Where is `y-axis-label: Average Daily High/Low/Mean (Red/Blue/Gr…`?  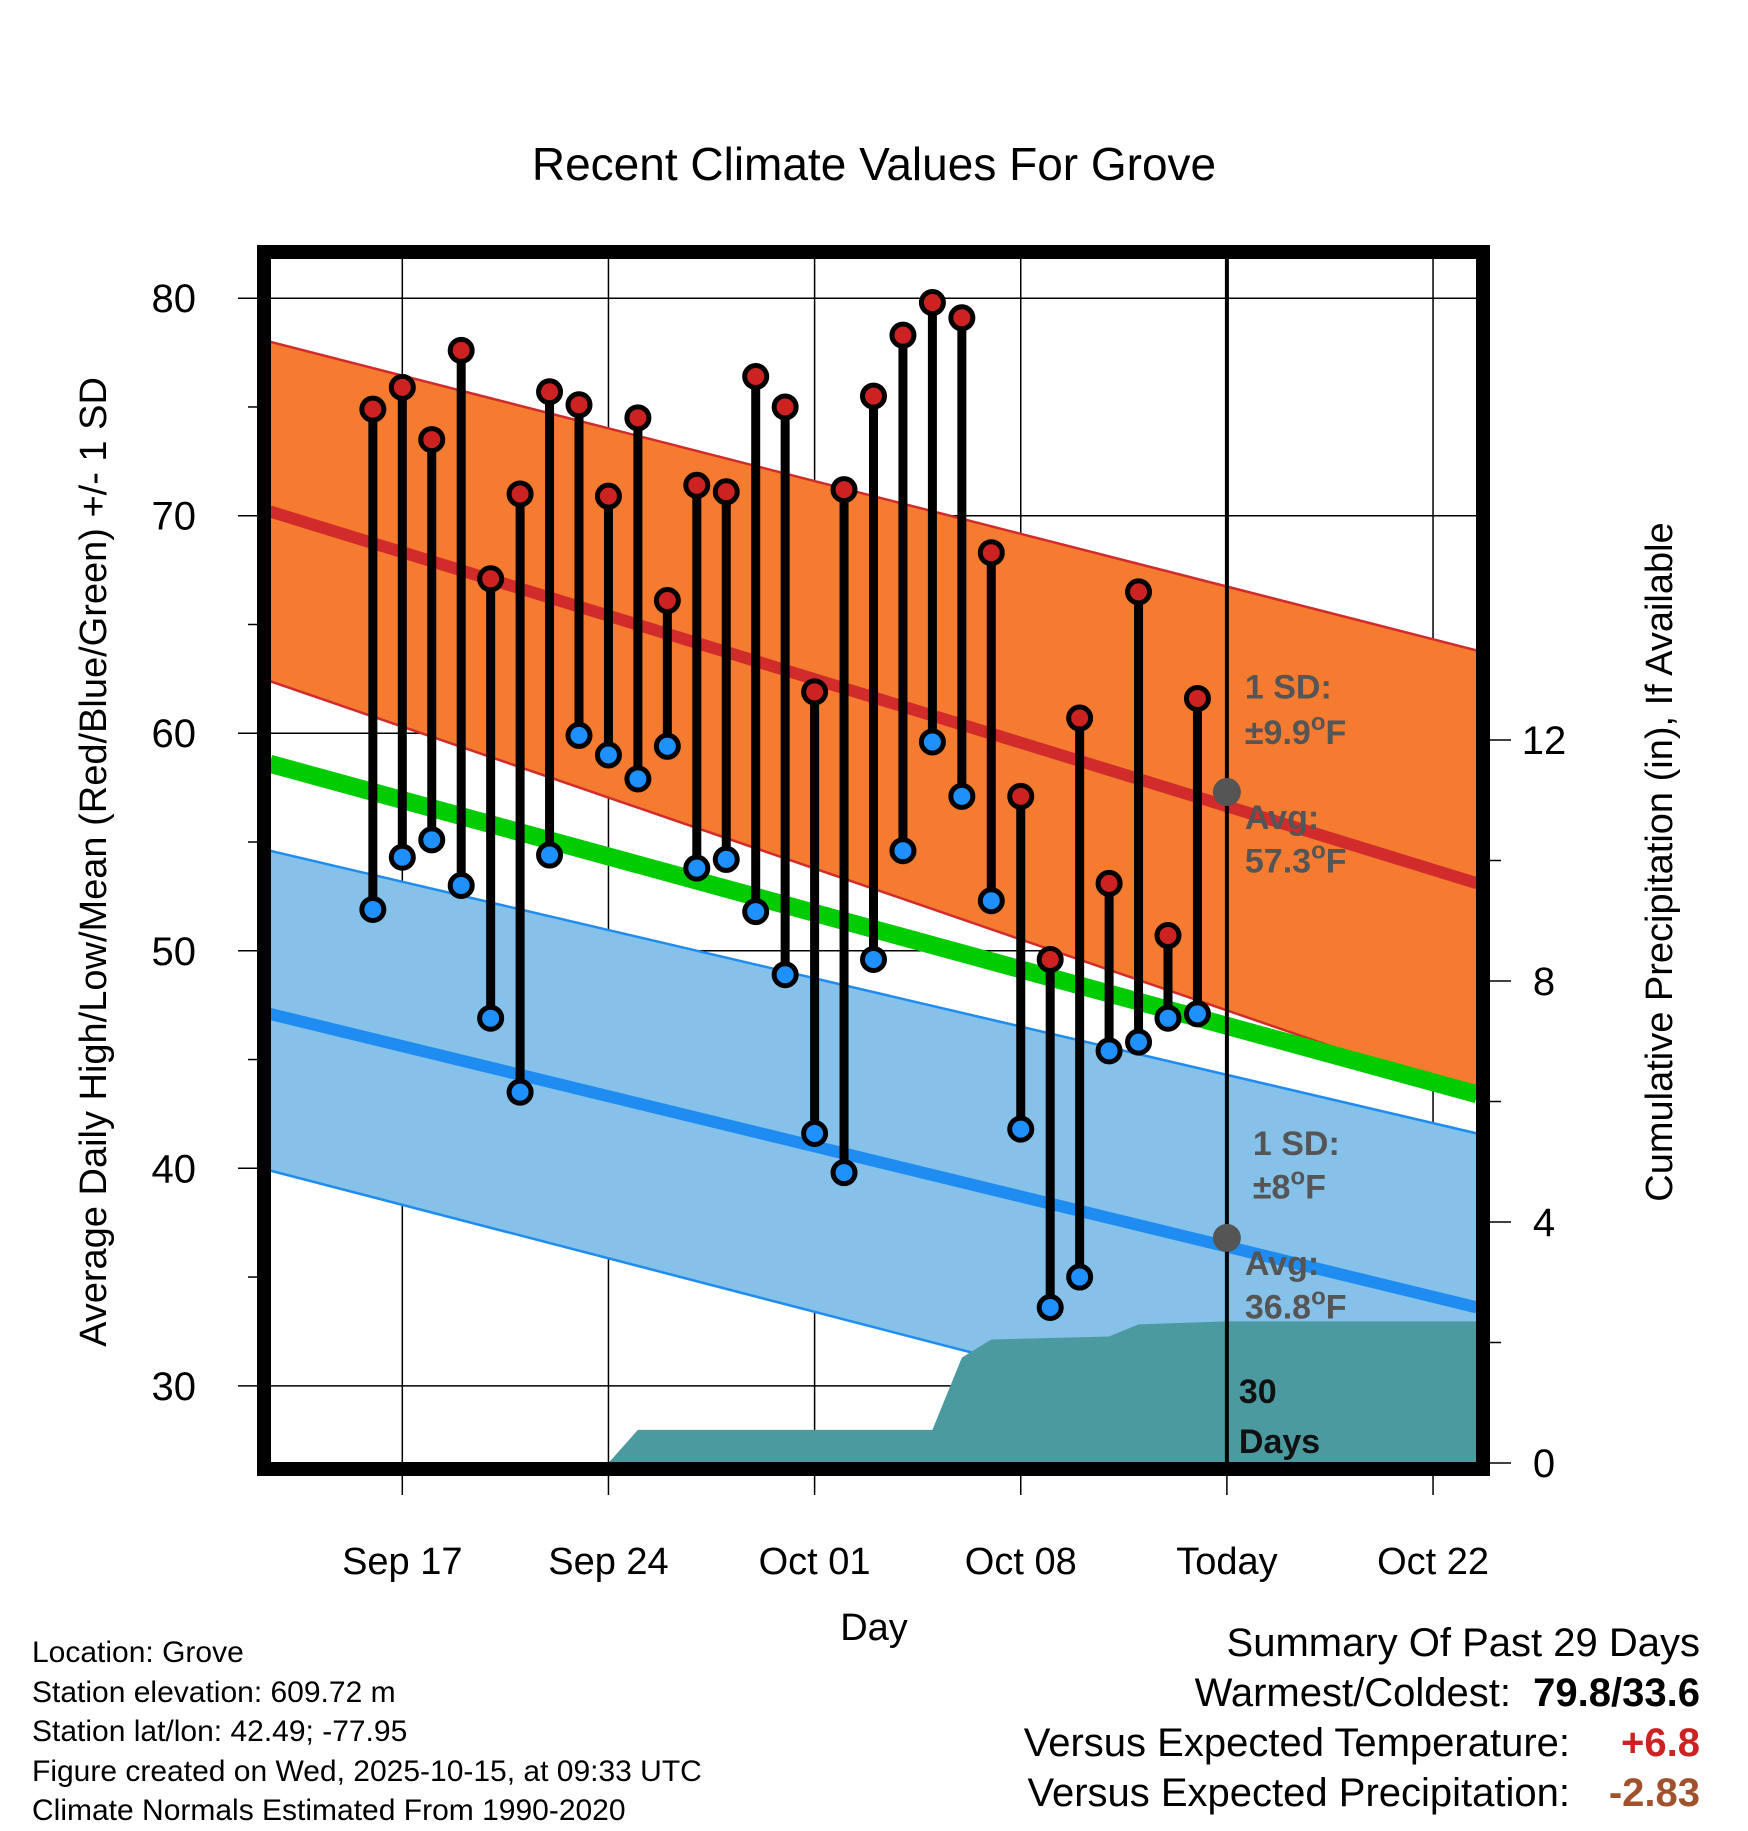
y-axis-label: Average Daily High/Low/Mean (Red/Blue/Gr… is located at coordinates (94, 862).